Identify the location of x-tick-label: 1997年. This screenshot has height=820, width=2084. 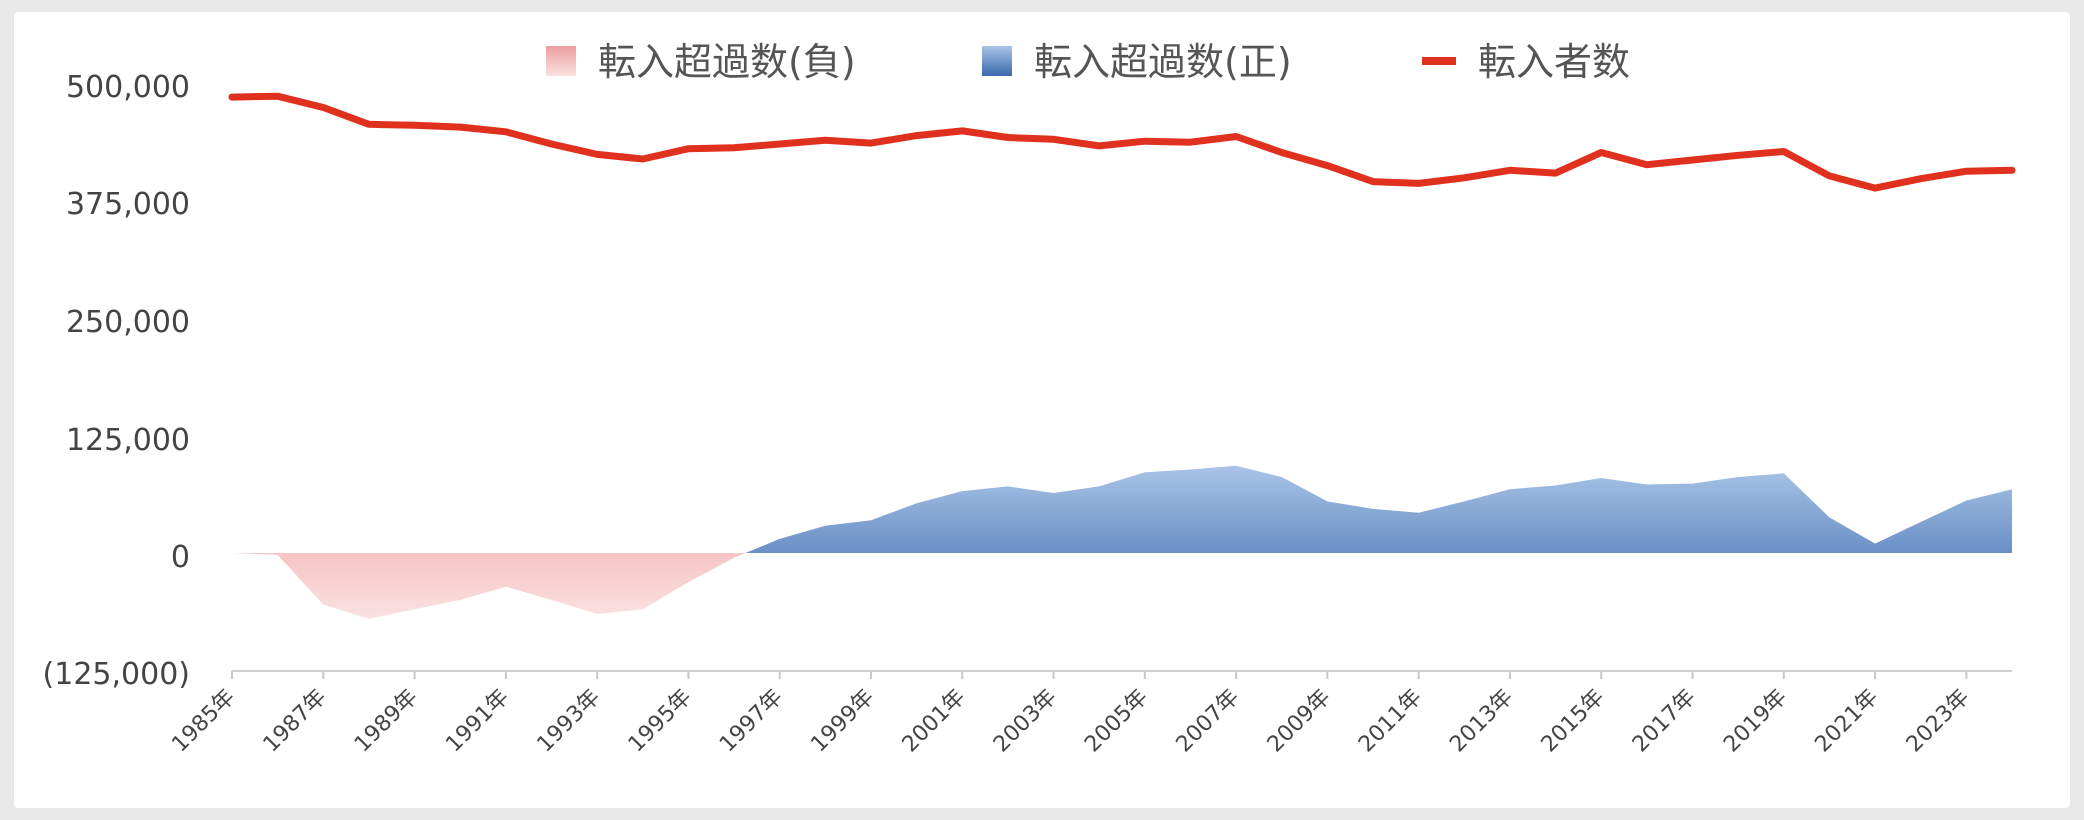
(751, 721).